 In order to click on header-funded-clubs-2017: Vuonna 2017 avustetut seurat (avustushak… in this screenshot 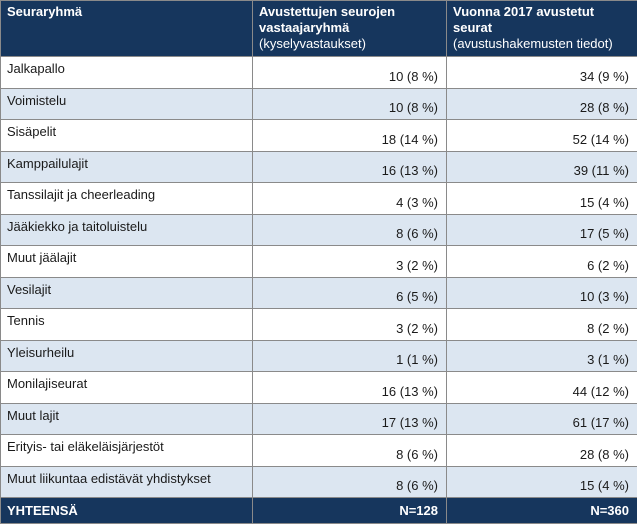, I will do `click(542, 29)`.